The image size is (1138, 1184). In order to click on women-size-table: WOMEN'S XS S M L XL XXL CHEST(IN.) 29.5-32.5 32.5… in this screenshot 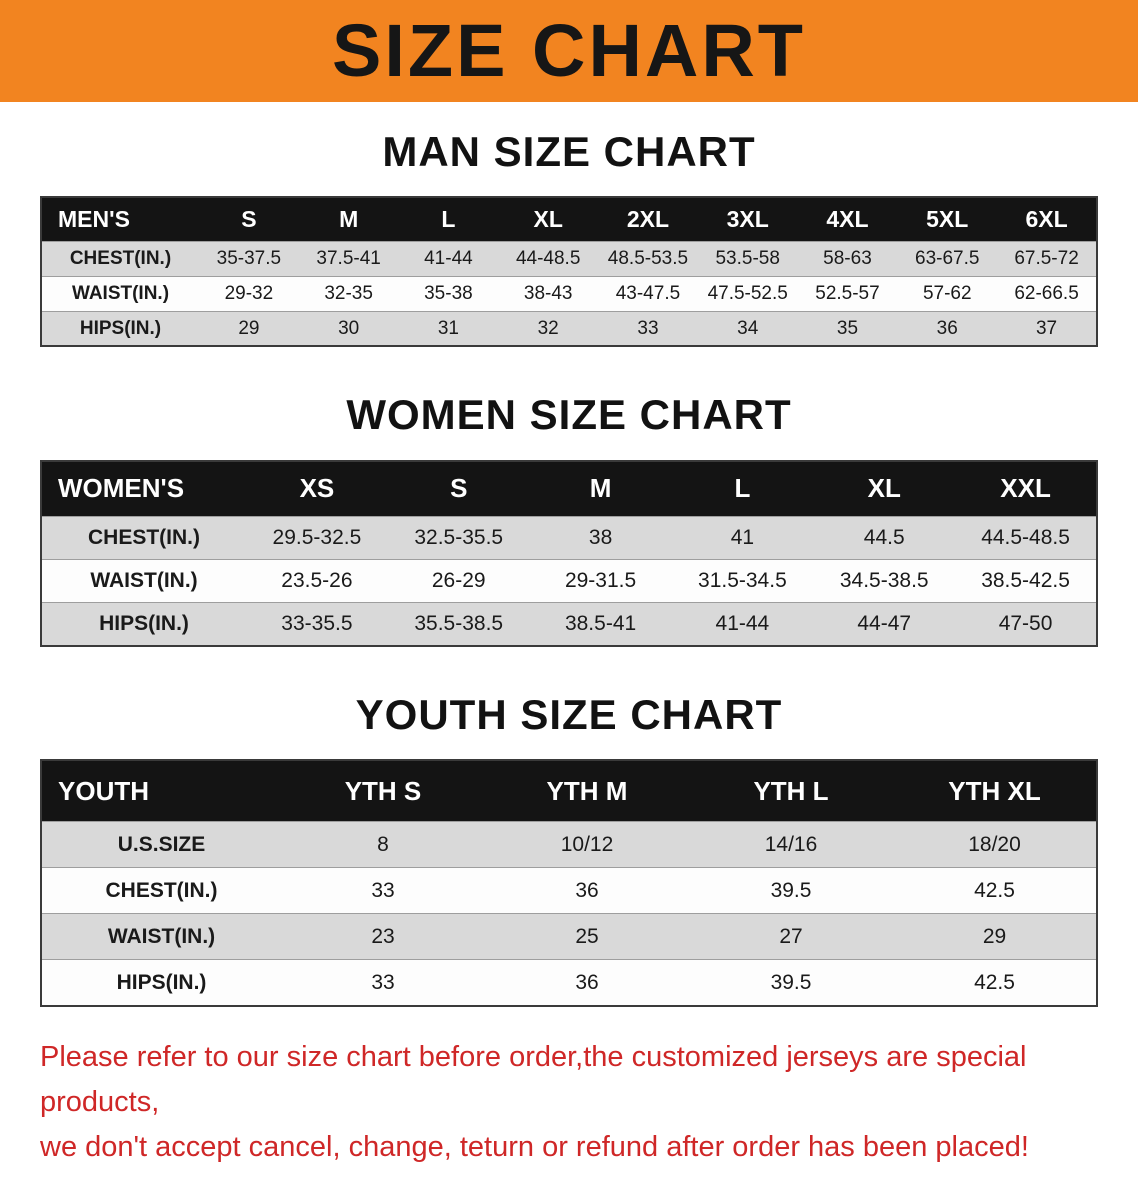, I will do `click(569, 553)`.